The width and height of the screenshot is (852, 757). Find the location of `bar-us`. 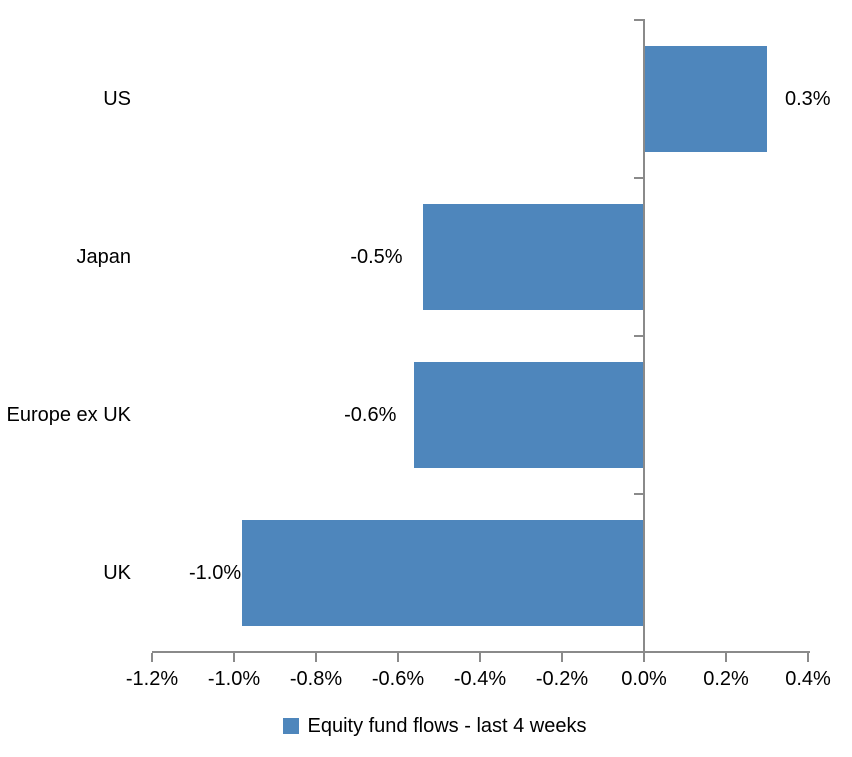

bar-us is located at coordinates (705, 99).